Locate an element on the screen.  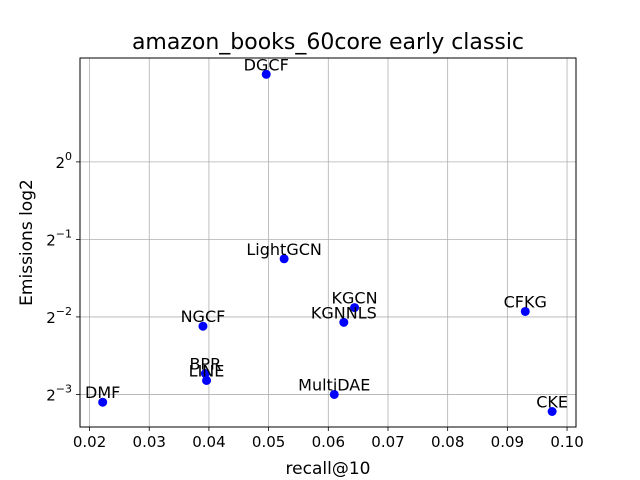
point-label-cke: CKE is located at coordinates (552, 401).